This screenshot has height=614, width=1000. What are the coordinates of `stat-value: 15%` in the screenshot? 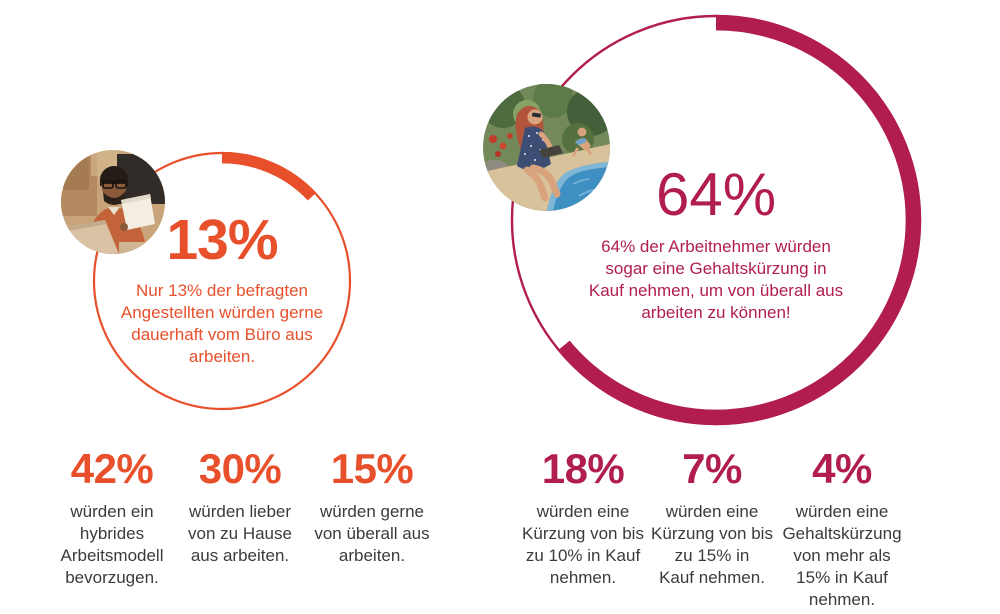 It's located at (372, 468).